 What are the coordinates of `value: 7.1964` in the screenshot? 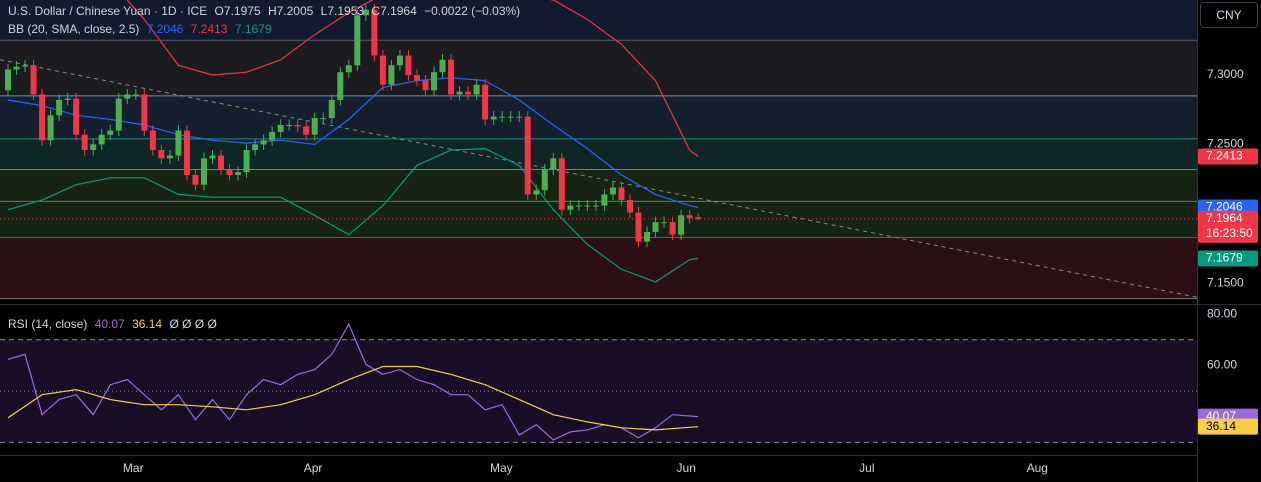 It's located at (398, 11).